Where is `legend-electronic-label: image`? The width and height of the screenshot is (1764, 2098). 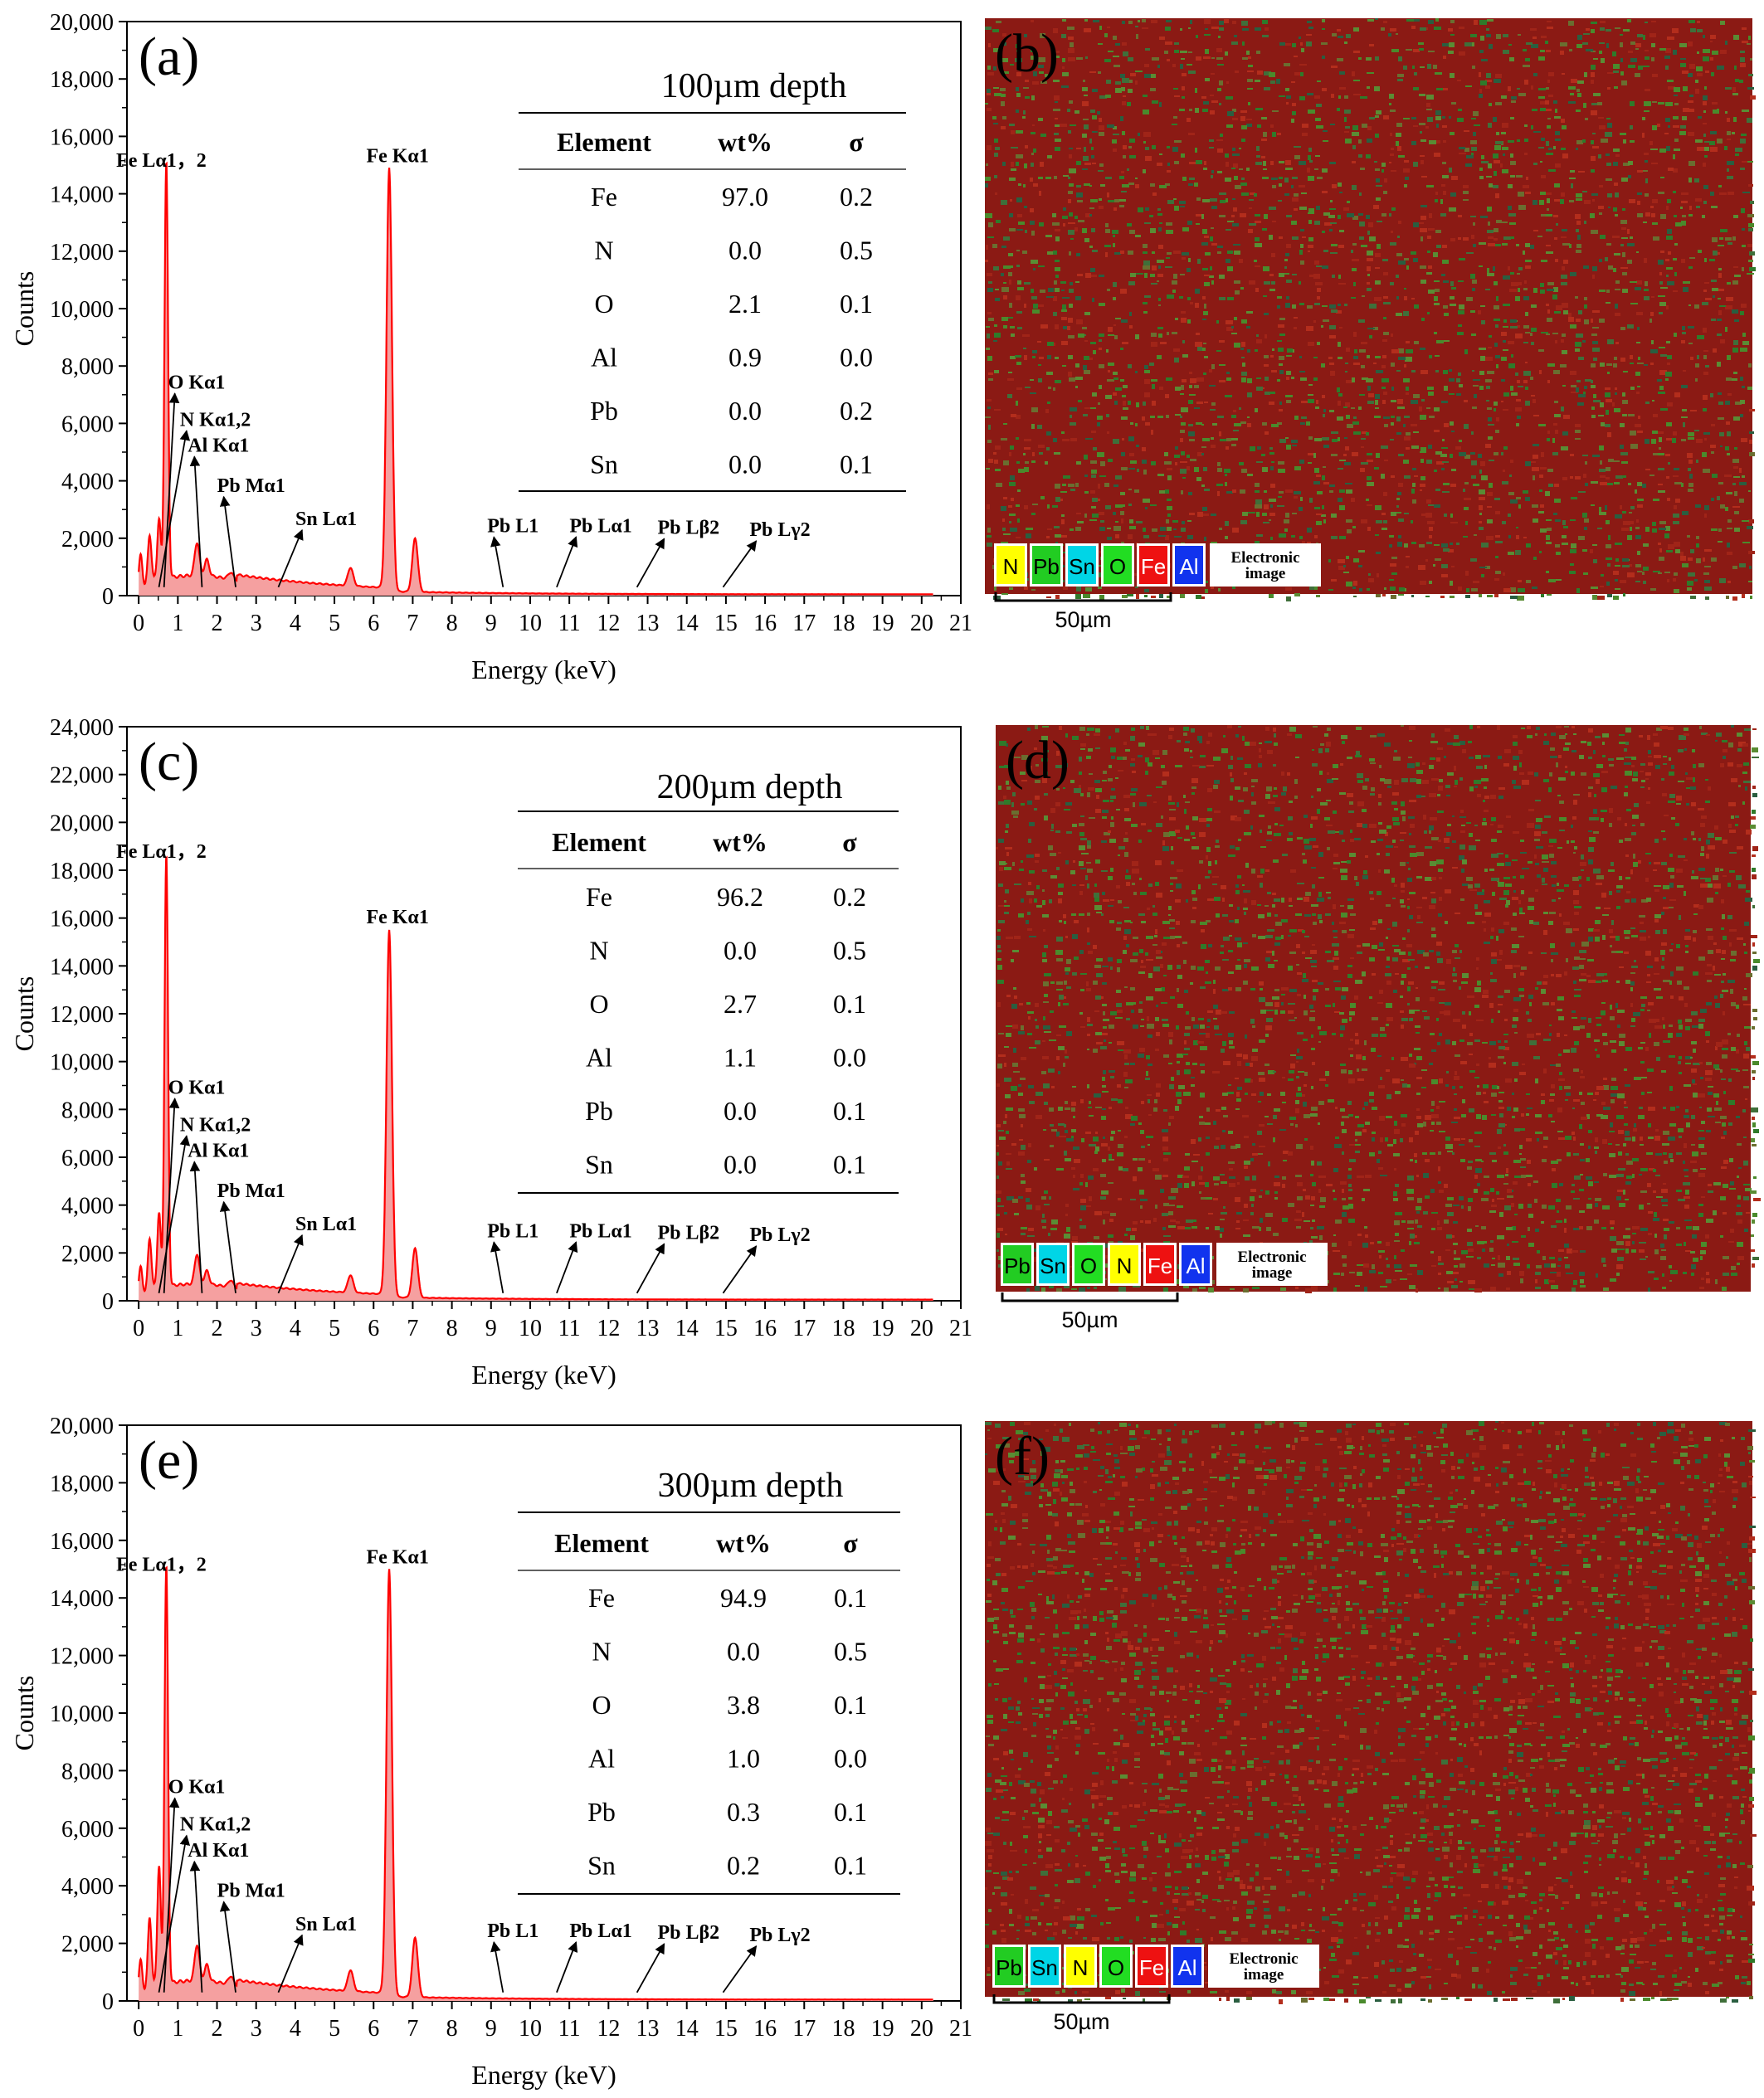
legend-electronic-label: image is located at coordinates (1265, 573).